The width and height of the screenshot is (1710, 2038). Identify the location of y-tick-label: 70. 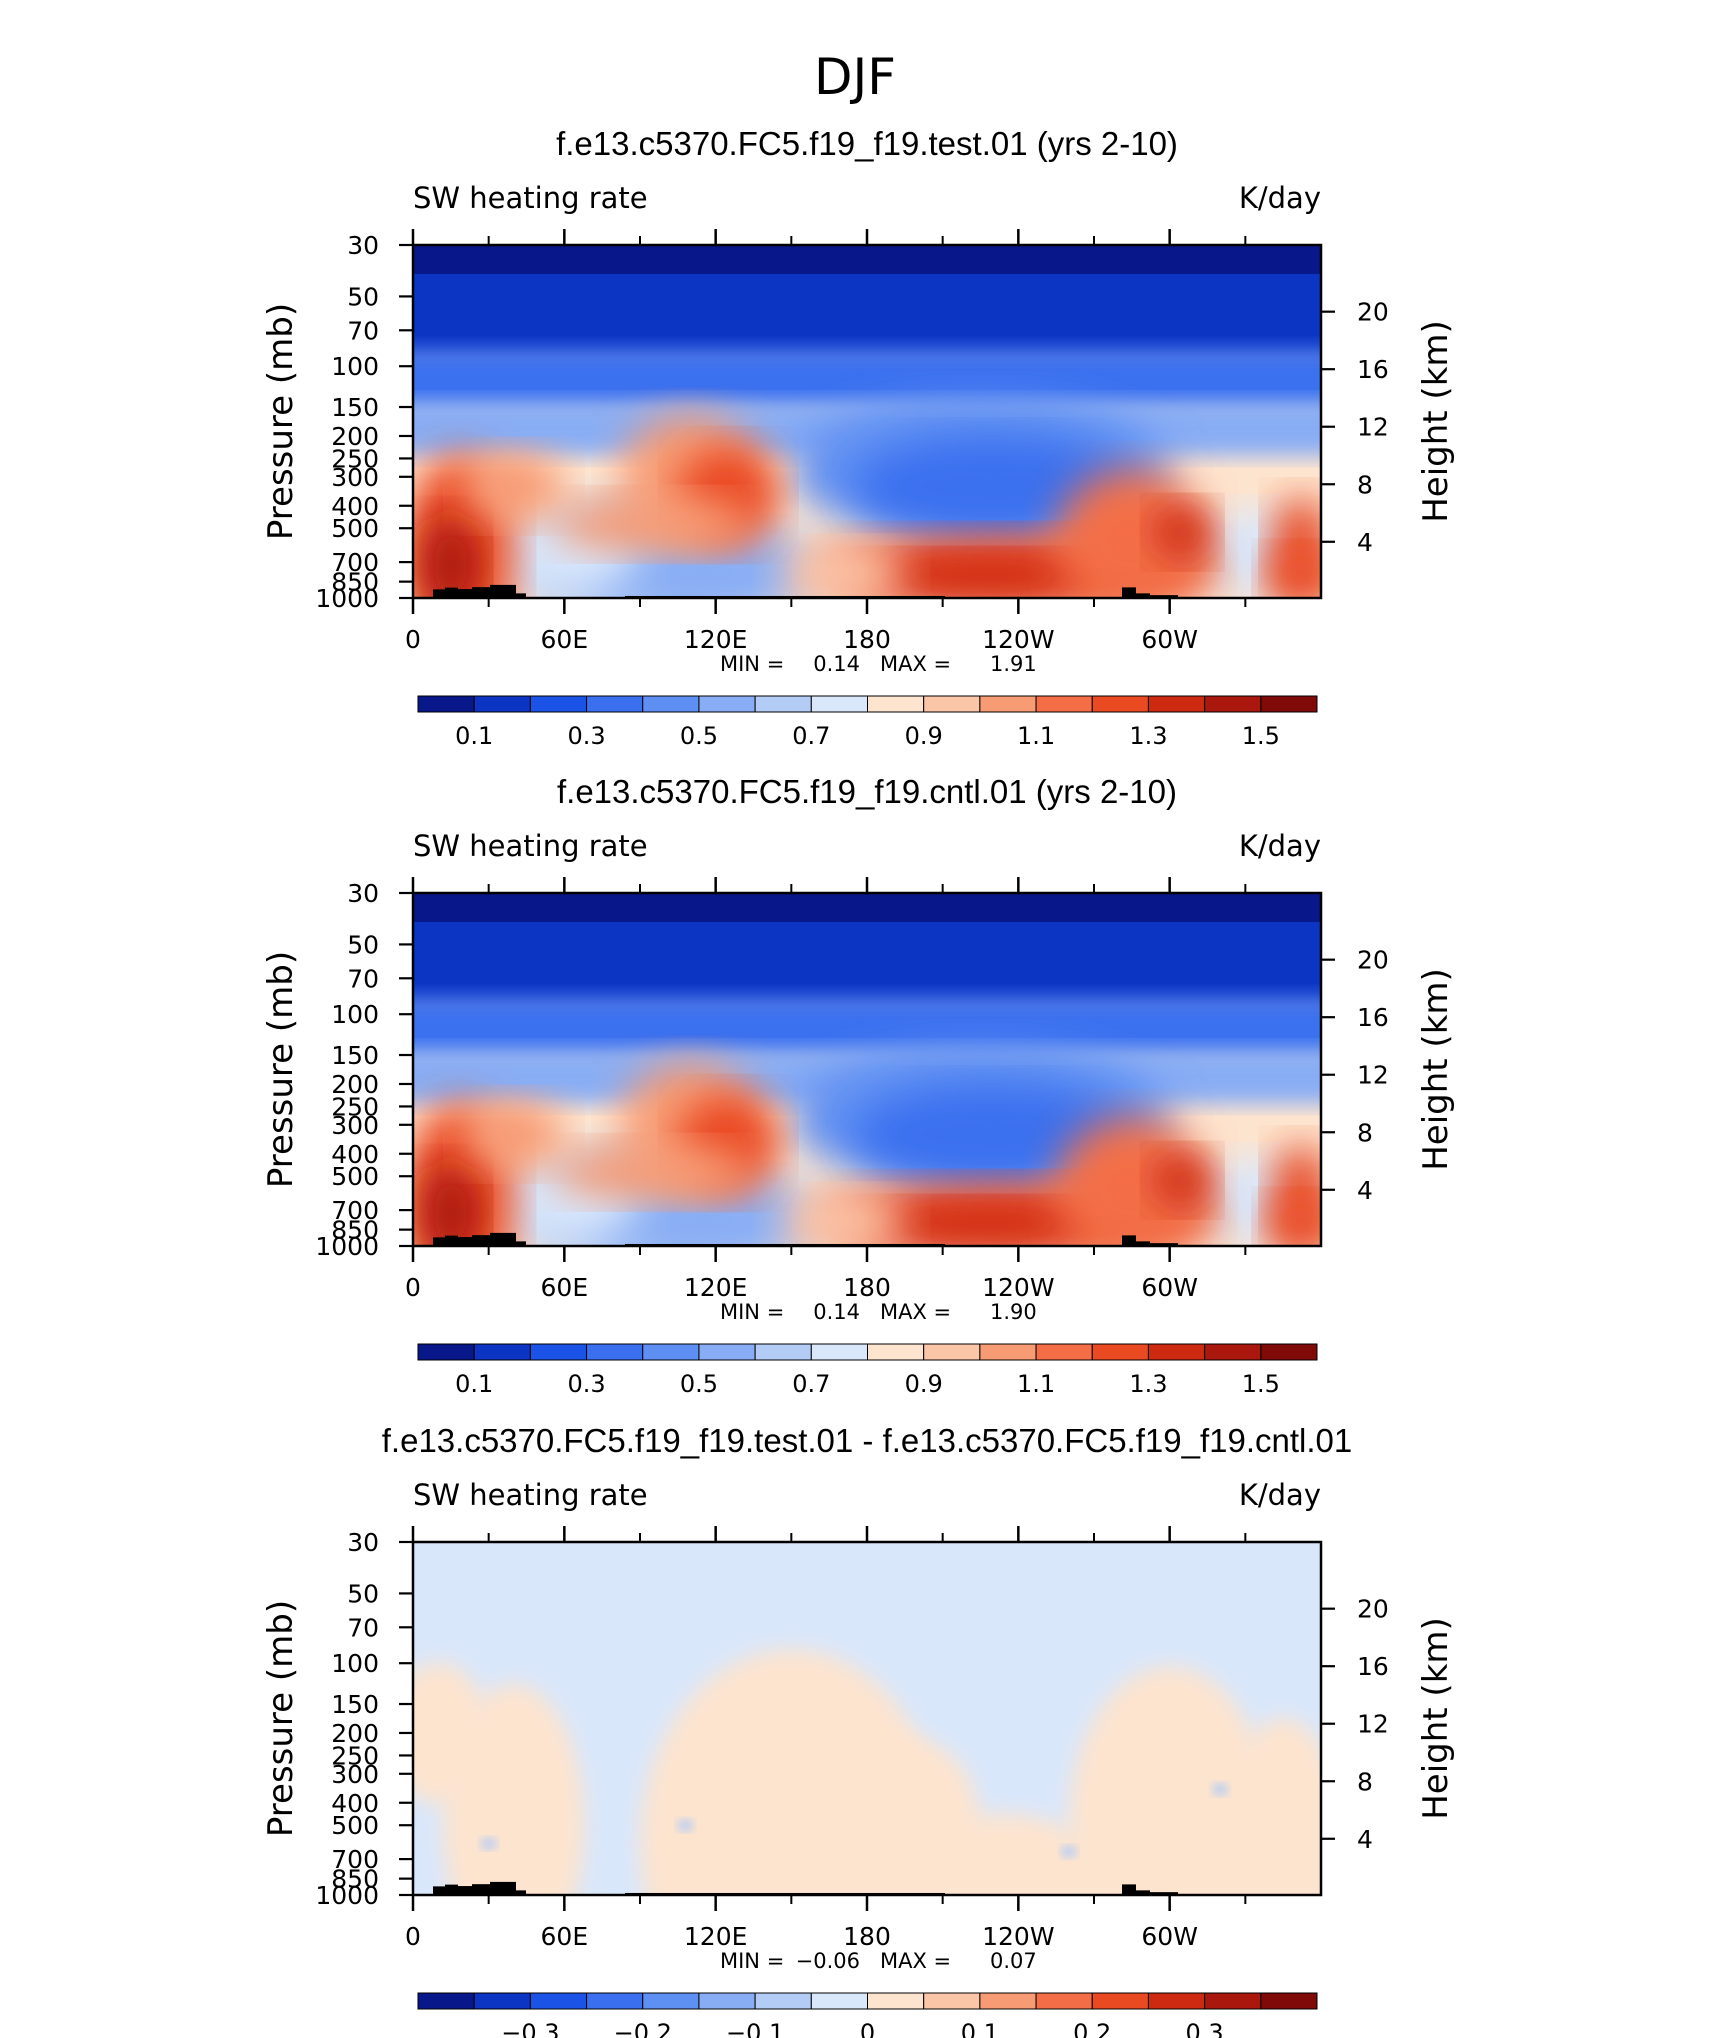
(363, 978).